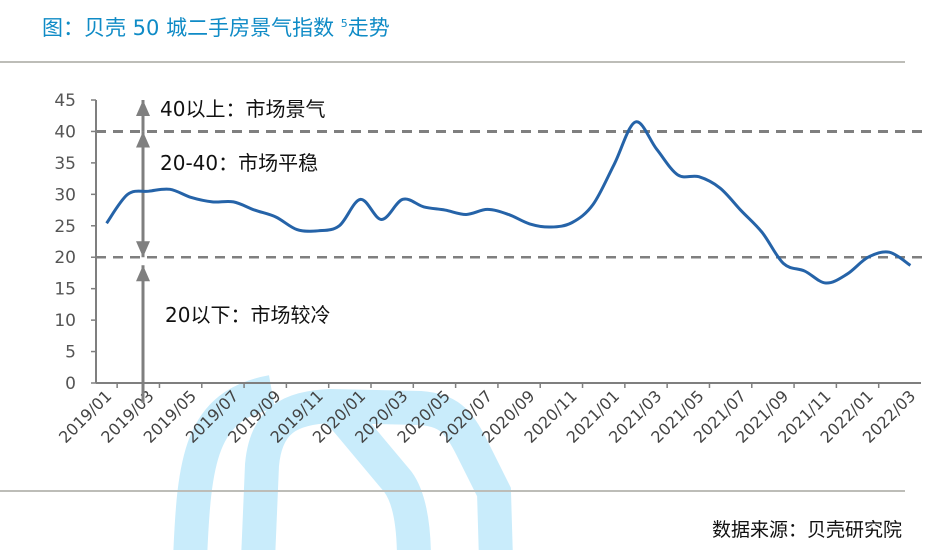 This screenshot has height=550, width=938. Describe the element at coordinates (806, 530) in the screenshot. I see `source-note: 数据来源：贝壳研究院` at that location.